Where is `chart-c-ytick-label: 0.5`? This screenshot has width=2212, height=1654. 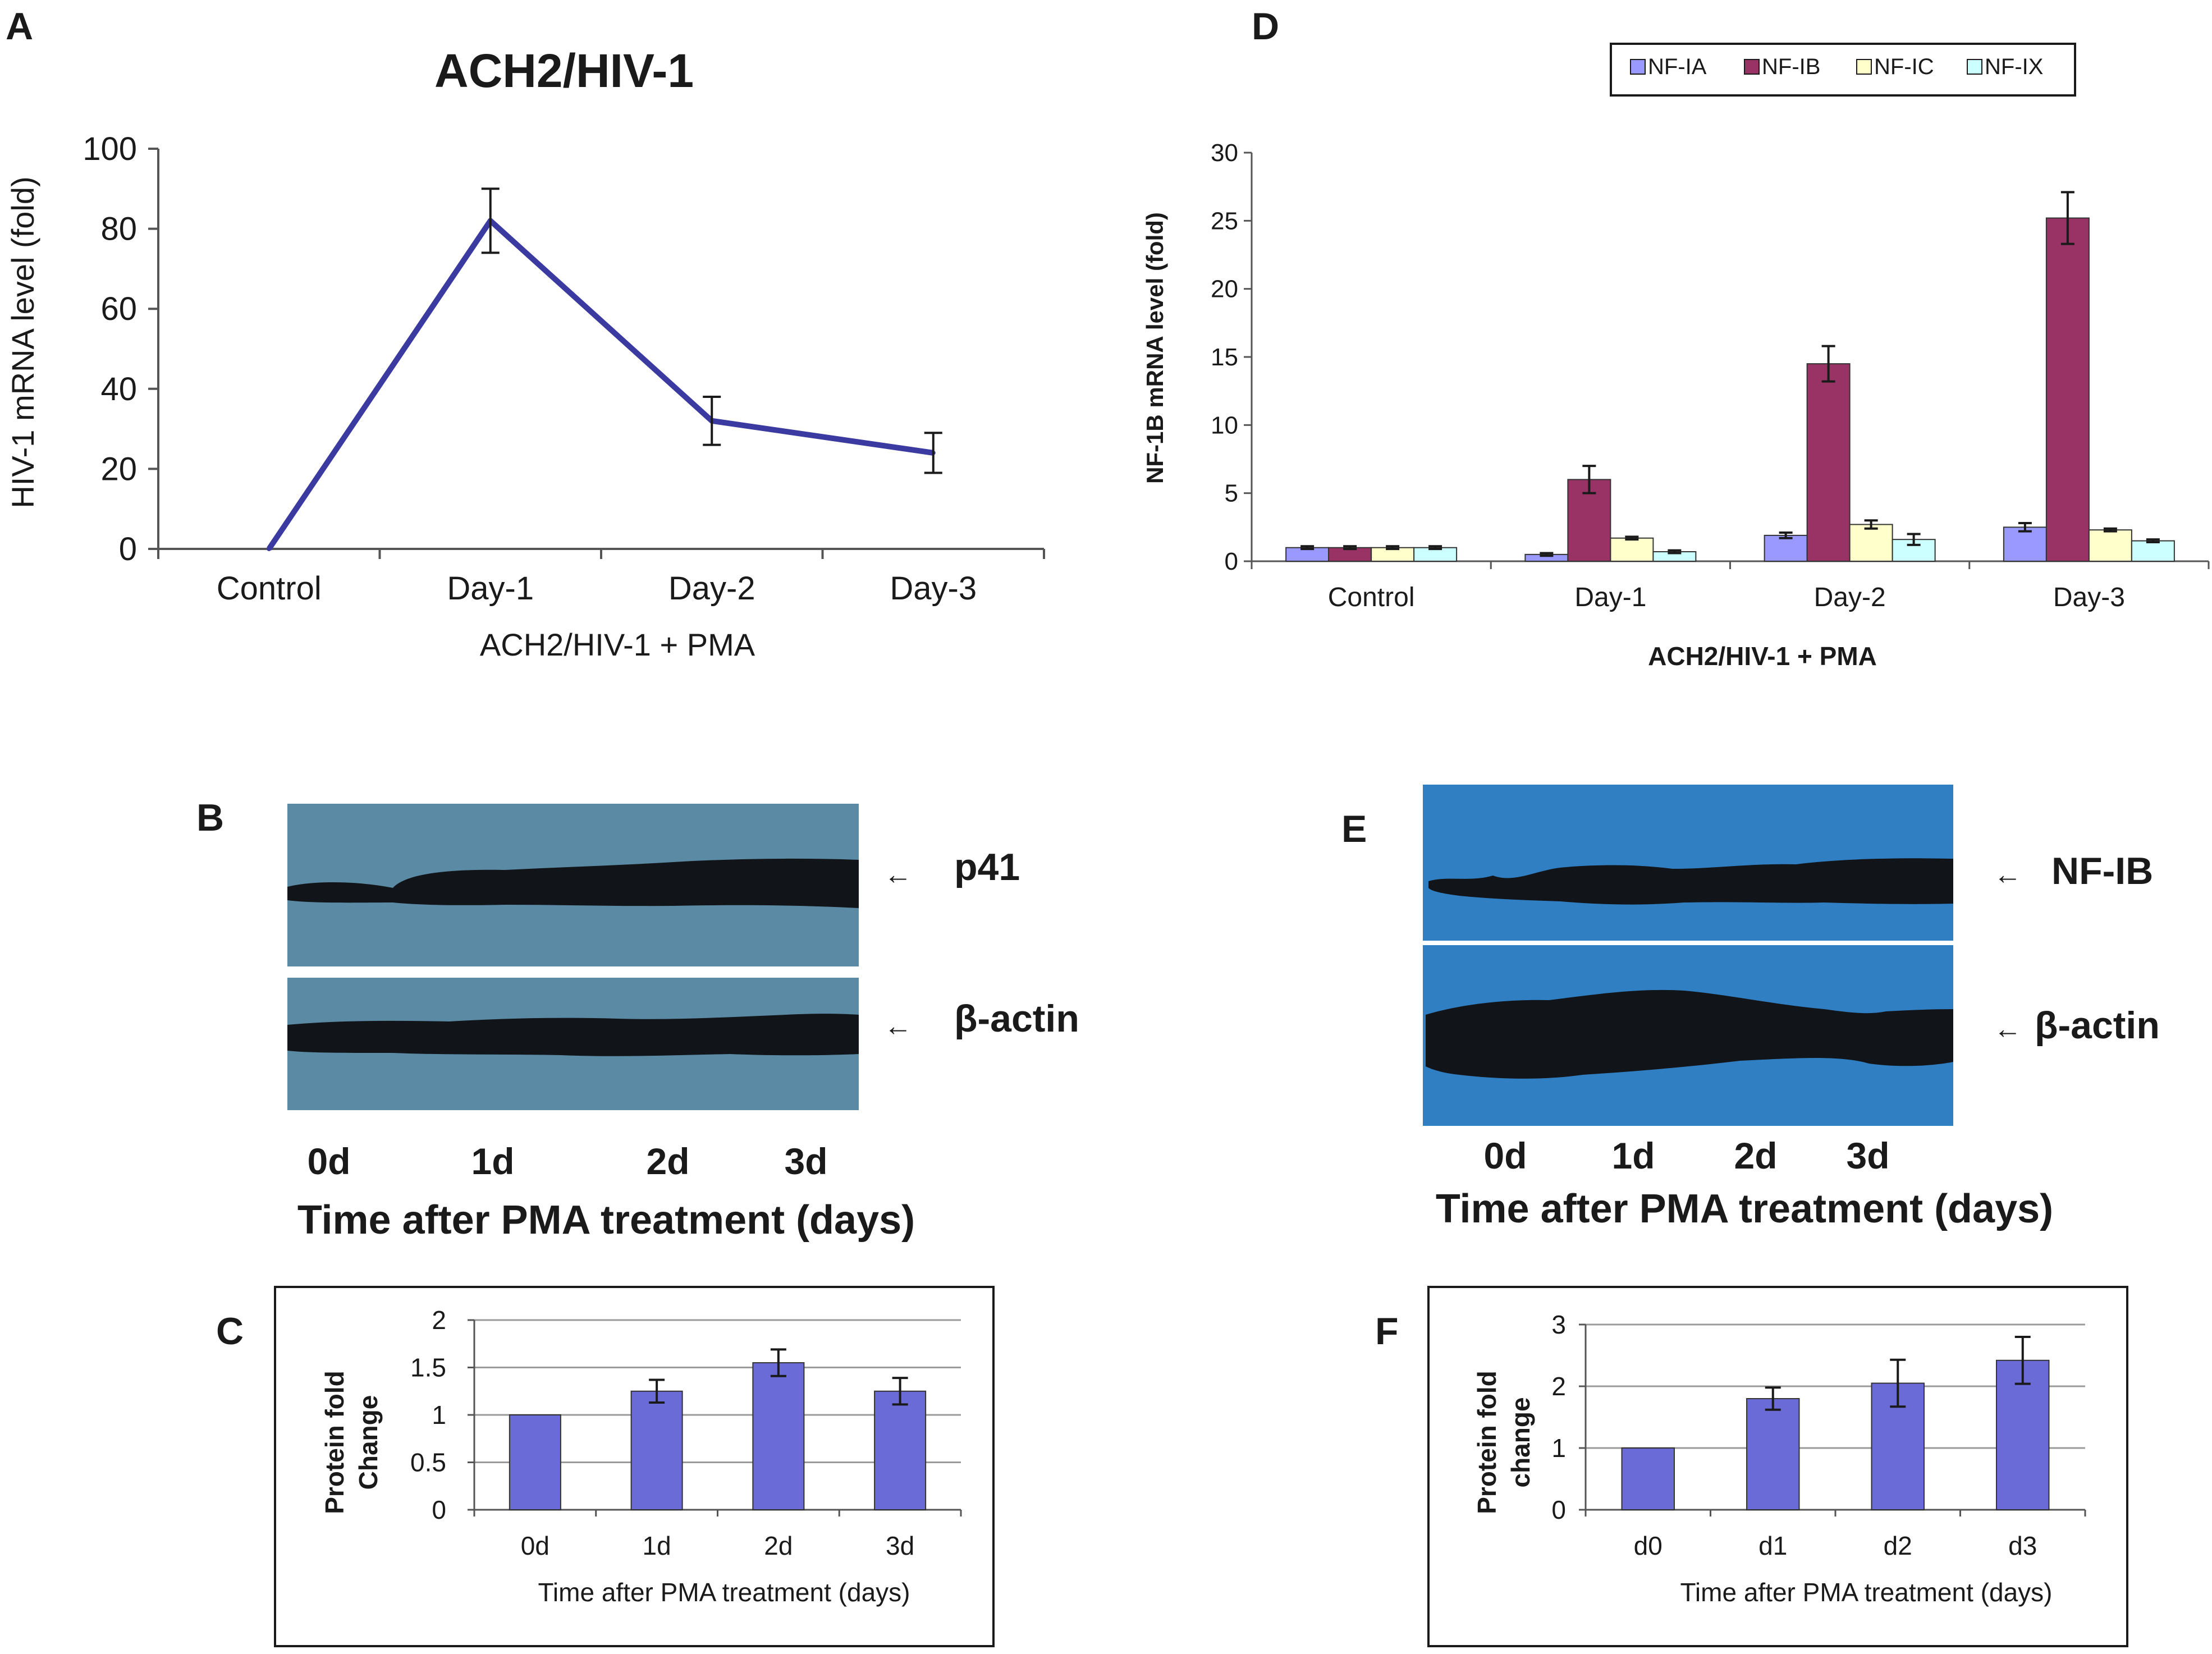
chart-c-ytick-label: 0.5 is located at coordinates (428, 1463).